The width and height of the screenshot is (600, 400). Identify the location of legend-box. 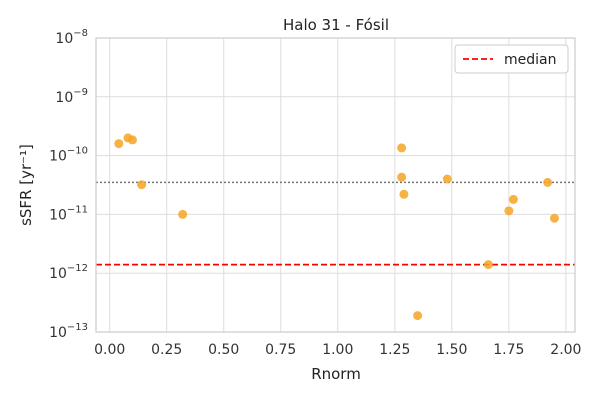
(511, 59).